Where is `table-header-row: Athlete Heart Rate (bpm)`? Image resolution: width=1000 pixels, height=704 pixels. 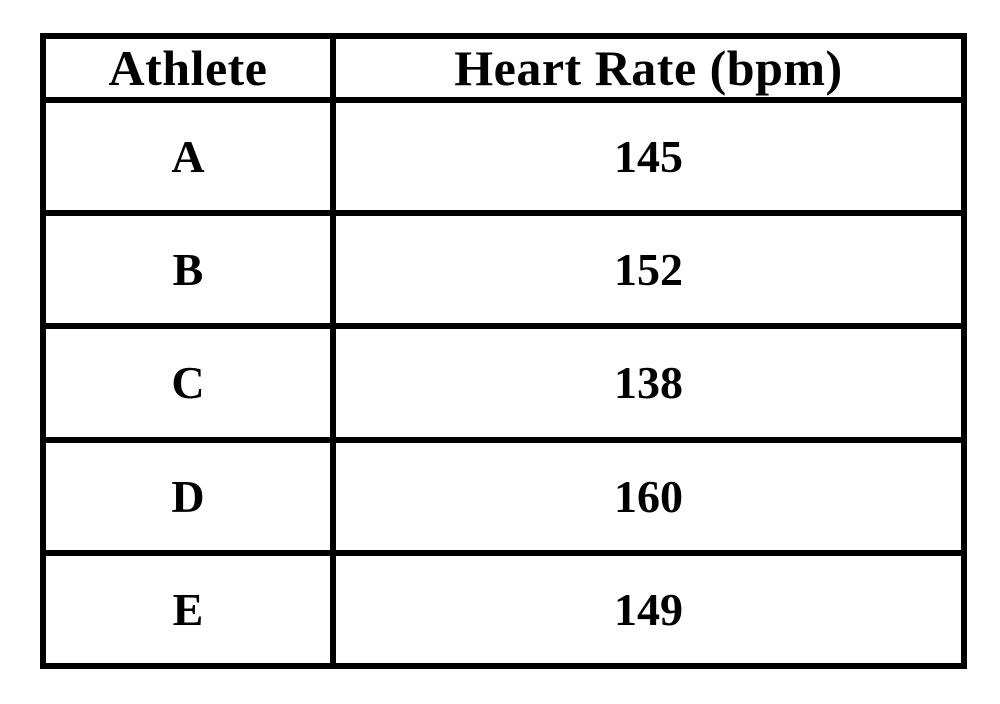
table-header-row: Athlete Heart Rate (bpm) is located at coordinates (503, 68).